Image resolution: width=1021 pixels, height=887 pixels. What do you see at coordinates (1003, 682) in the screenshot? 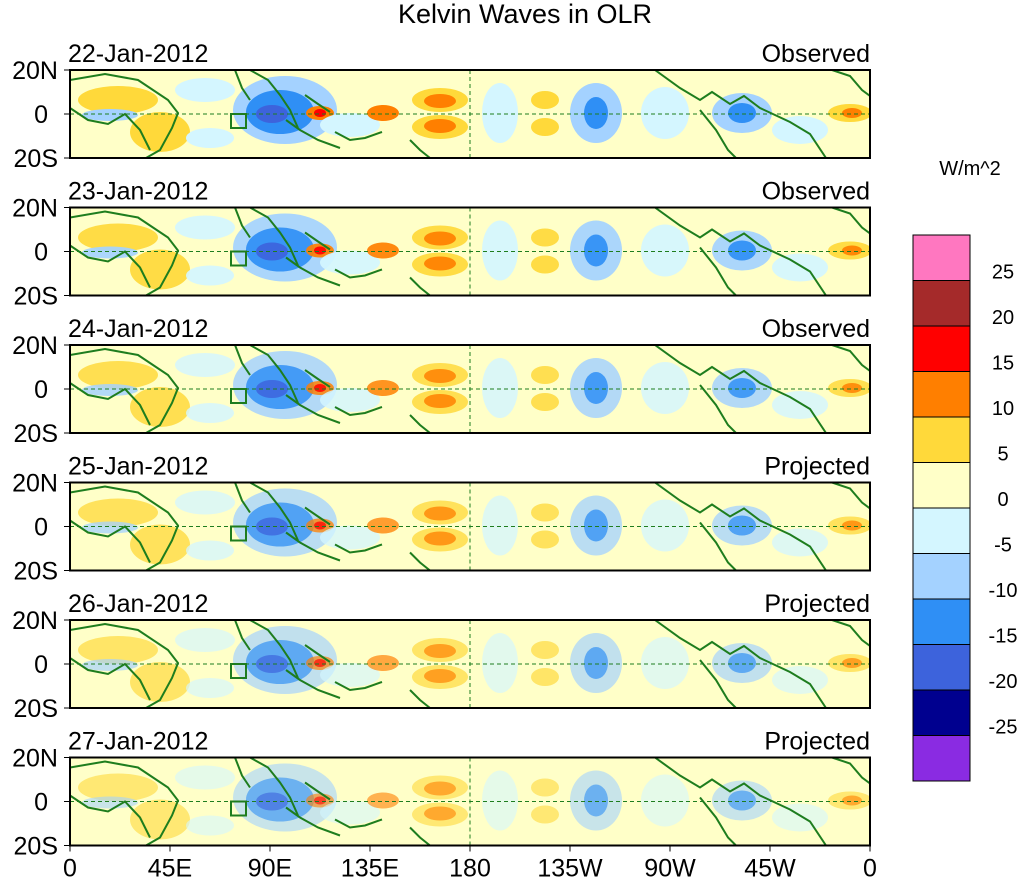
I see `colorbar-label: -20` at bounding box center [1003, 682].